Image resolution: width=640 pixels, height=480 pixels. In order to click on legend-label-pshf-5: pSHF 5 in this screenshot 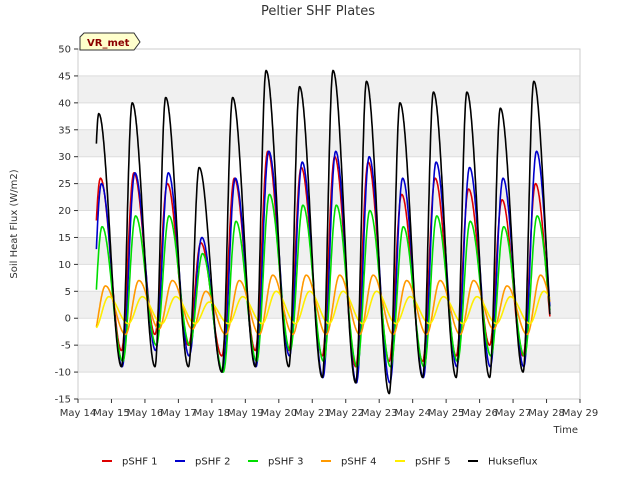, I will do `click(433, 462)`.